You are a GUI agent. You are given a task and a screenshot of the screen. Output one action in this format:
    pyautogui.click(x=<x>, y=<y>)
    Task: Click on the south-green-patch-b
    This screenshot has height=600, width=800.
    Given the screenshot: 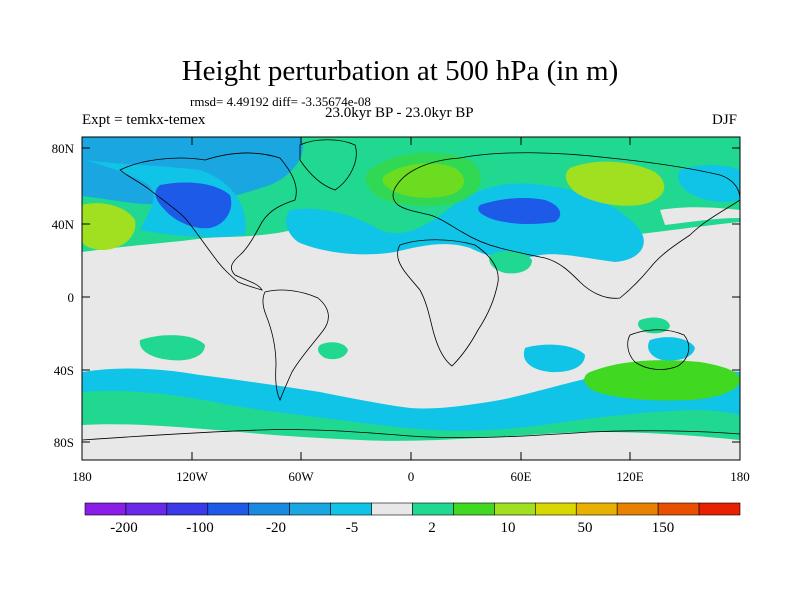 What is the action you would take?
    pyautogui.click(x=332, y=351)
    